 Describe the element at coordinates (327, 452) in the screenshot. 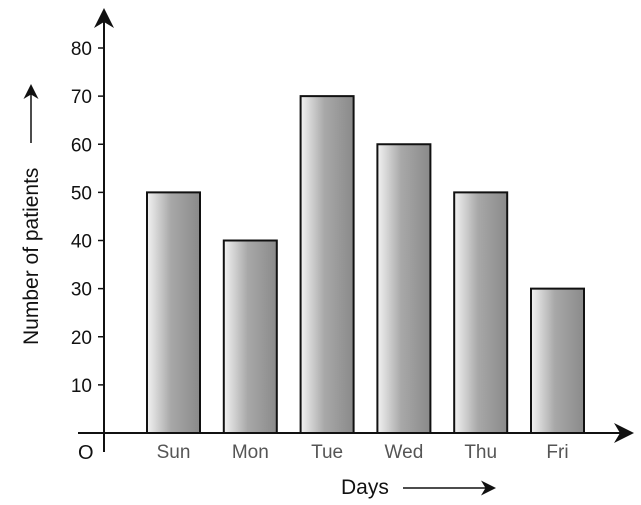

I see `x-tick-label-tue: Tue` at that location.